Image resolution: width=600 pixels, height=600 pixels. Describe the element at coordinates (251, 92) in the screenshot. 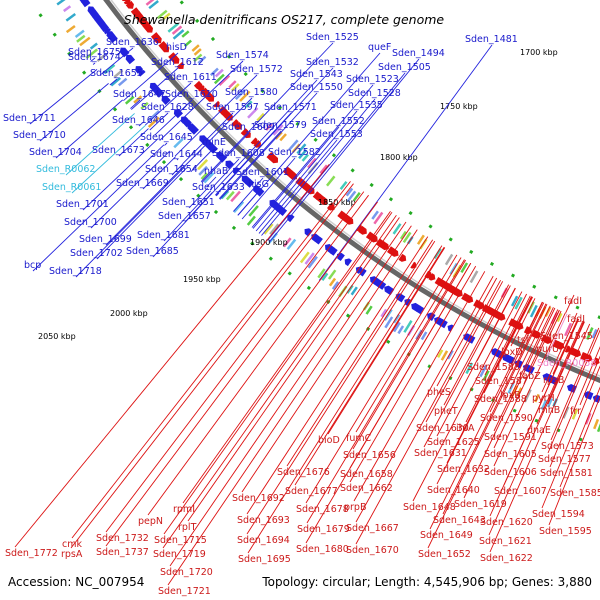

I see `forward-gene-label: Sden_1580` at that location.